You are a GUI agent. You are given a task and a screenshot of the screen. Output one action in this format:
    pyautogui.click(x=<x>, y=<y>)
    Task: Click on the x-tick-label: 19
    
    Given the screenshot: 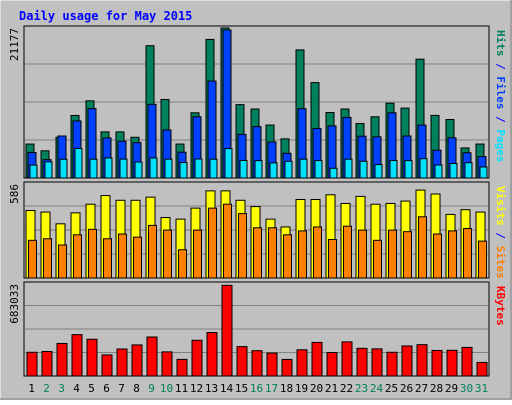 What is the action you would take?
    pyautogui.click(x=301, y=388)
    